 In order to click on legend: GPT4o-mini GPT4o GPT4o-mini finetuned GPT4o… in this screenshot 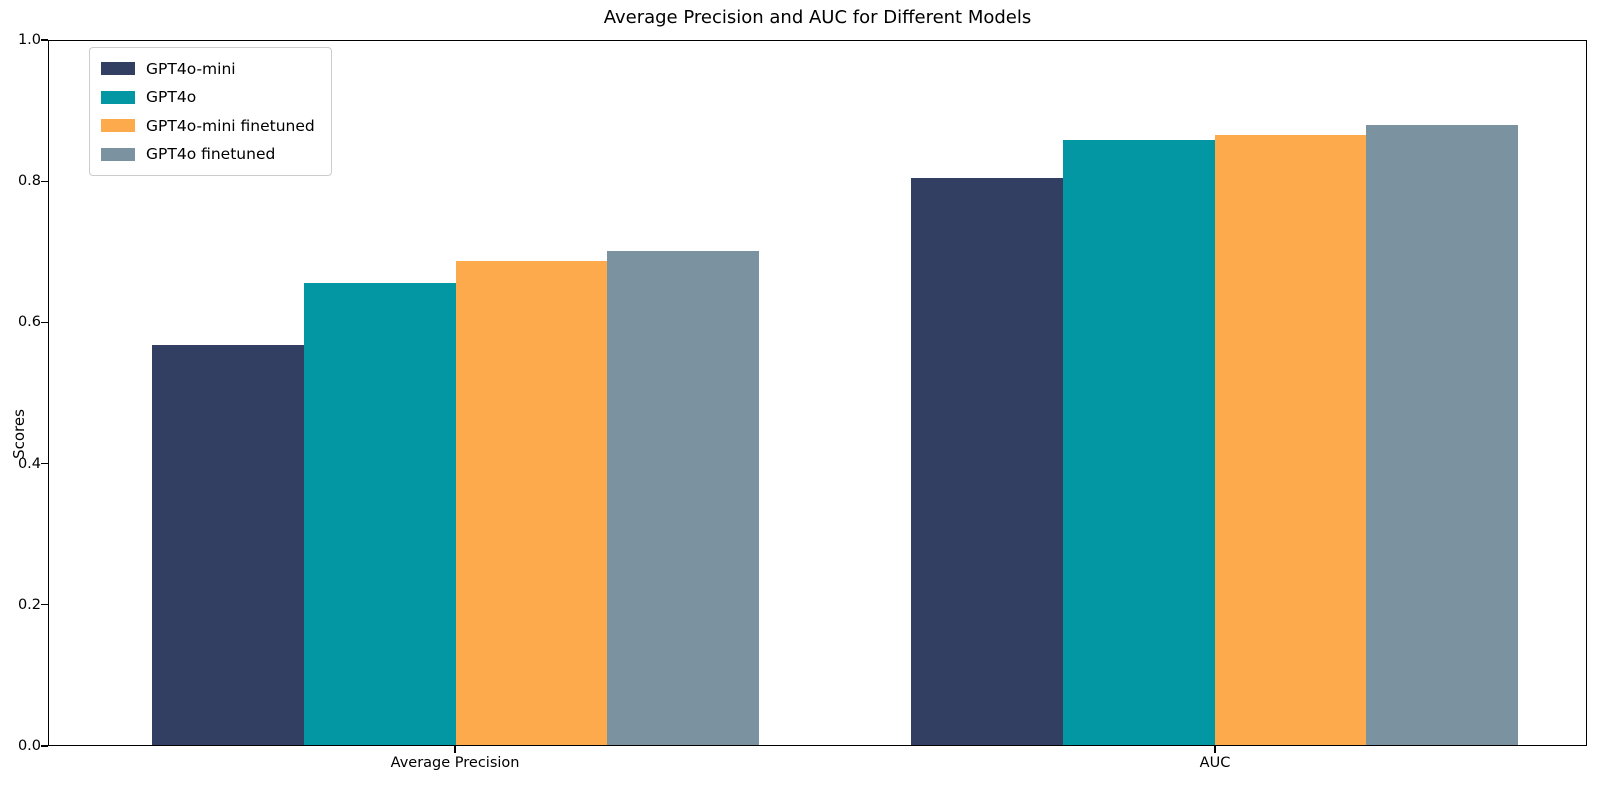, I will do `click(210, 111)`.